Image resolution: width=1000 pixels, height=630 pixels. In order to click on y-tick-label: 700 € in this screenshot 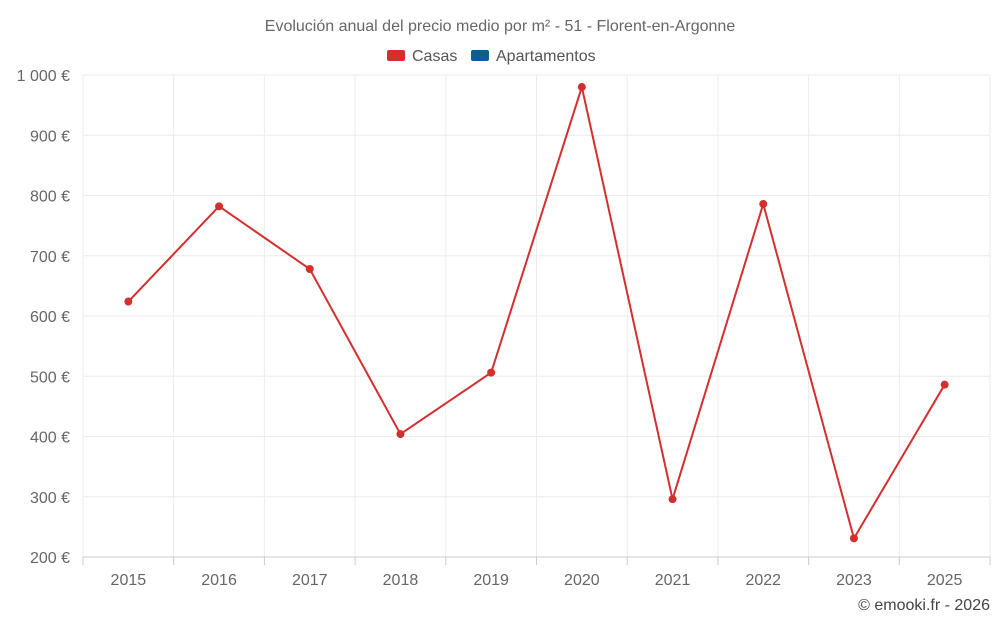, I will do `click(50, 257)`.